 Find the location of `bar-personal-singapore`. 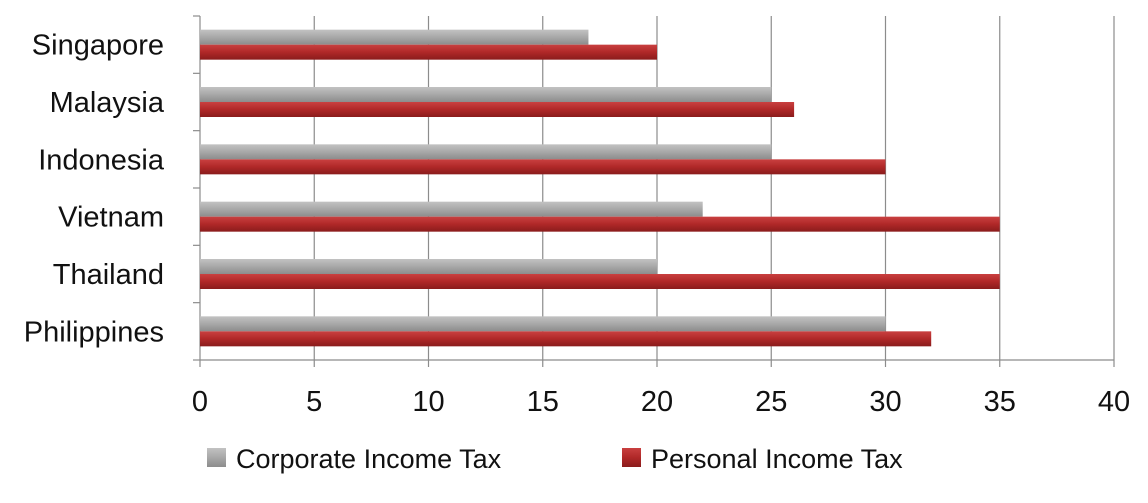

bar-personal-singapore is located at coordinates (428, 52).